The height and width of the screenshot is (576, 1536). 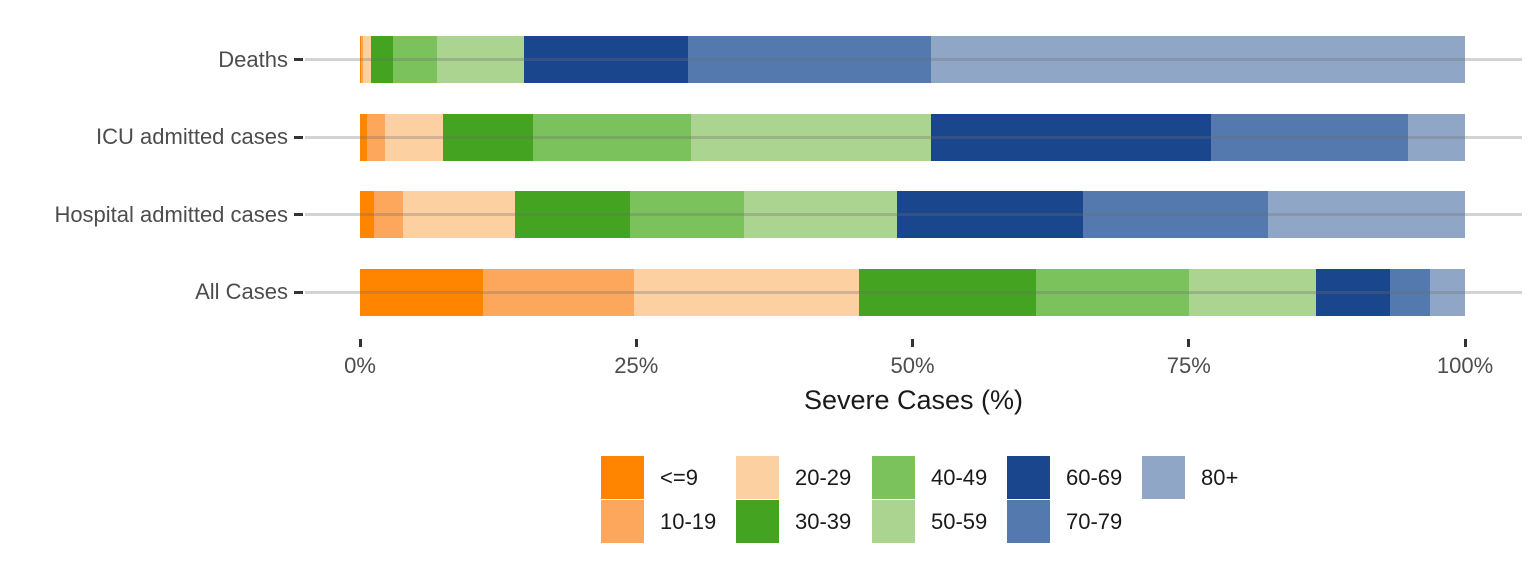 I want to click on legend-label-40-49: 40-49, so click(x=959, y=477).